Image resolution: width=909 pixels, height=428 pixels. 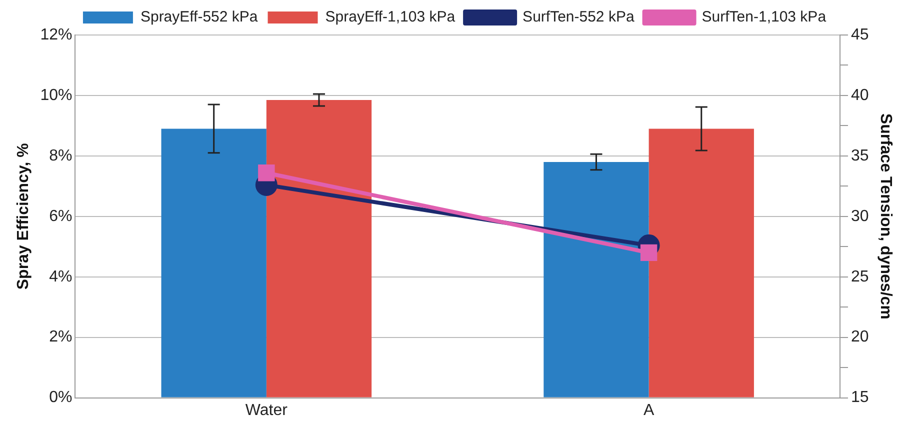 What do you see at coordinates (60, 397) in the screenshot?
I see `y-tick-label: 0%` at bounding box center [60, 397].